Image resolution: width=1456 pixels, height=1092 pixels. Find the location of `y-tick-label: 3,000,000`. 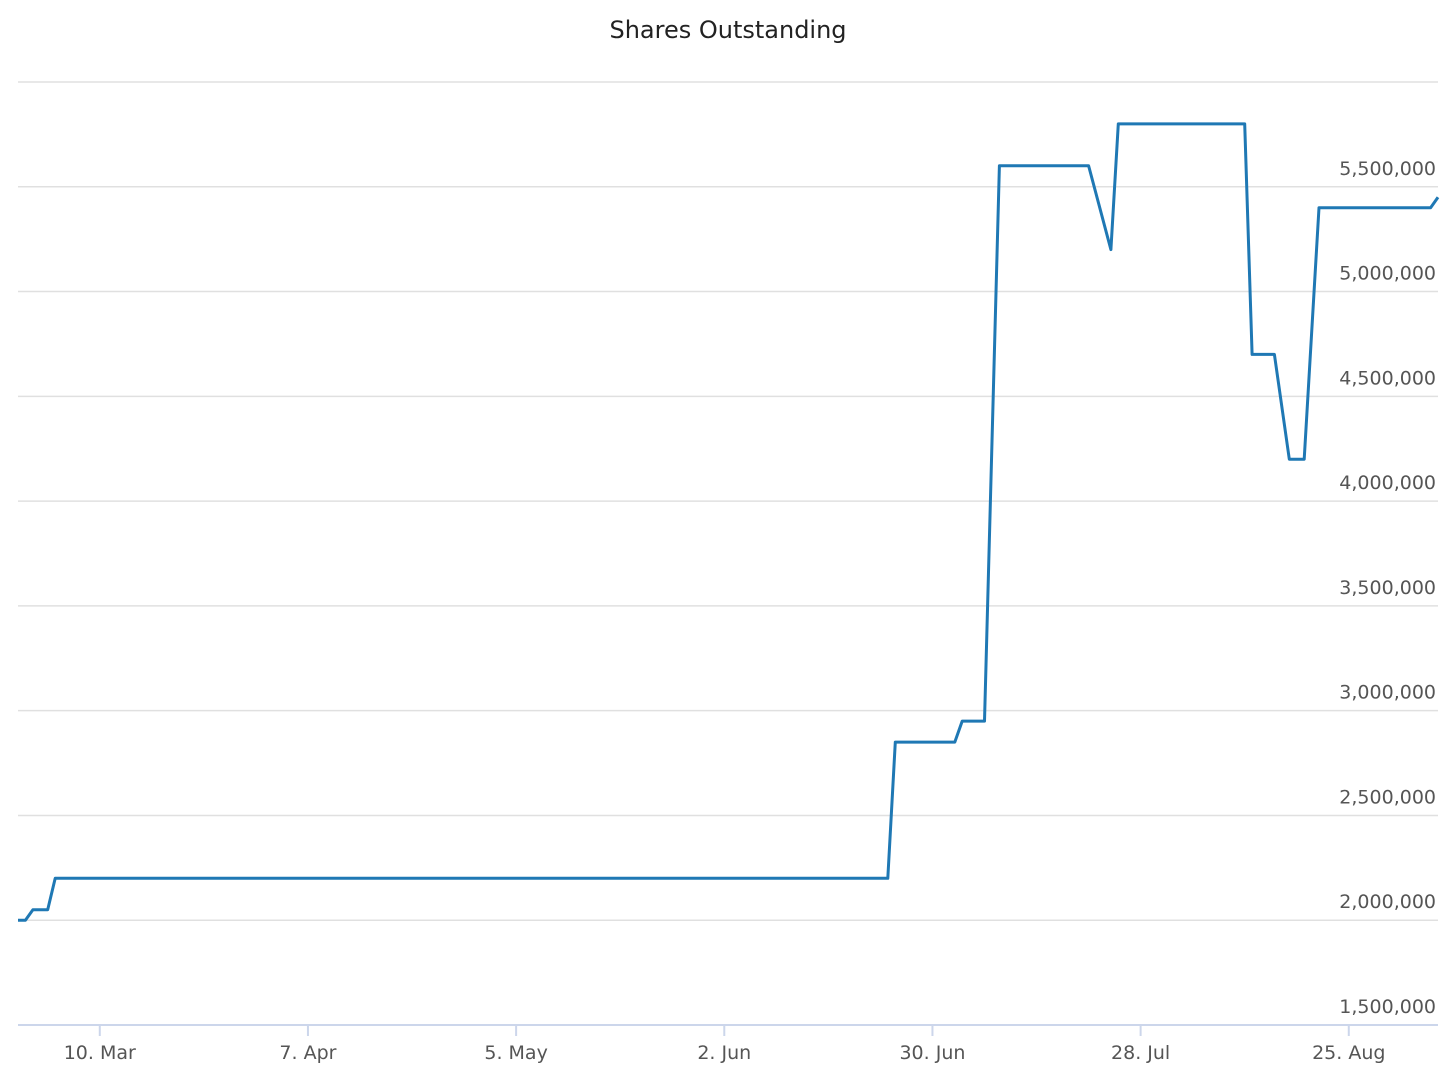

y-tick-label: 3,000,000 is located at coordinates (1387, 693).